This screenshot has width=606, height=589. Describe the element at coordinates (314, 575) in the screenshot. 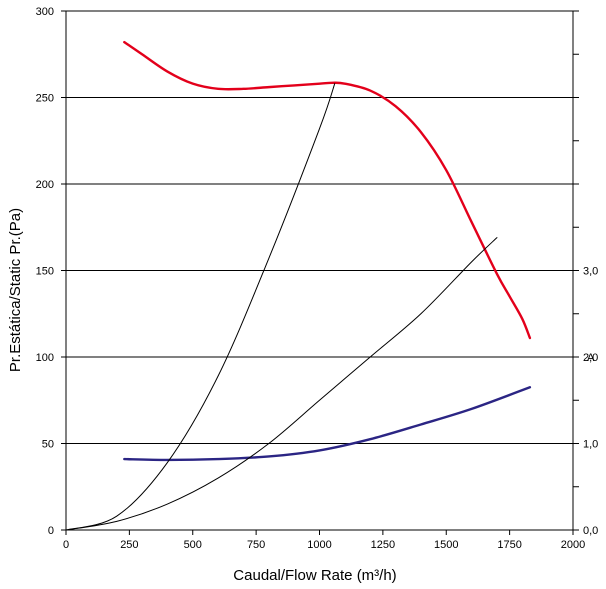

I see `x-axis-title: Caudal/Flow Rate (m³/h)` at that location.